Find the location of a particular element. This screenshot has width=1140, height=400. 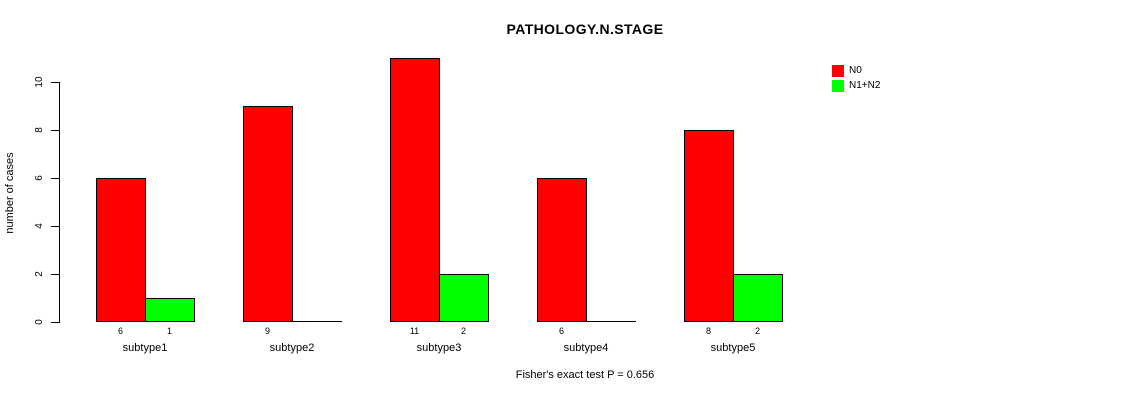

legend-swatch-n0 is located at coordinates (838, 70).